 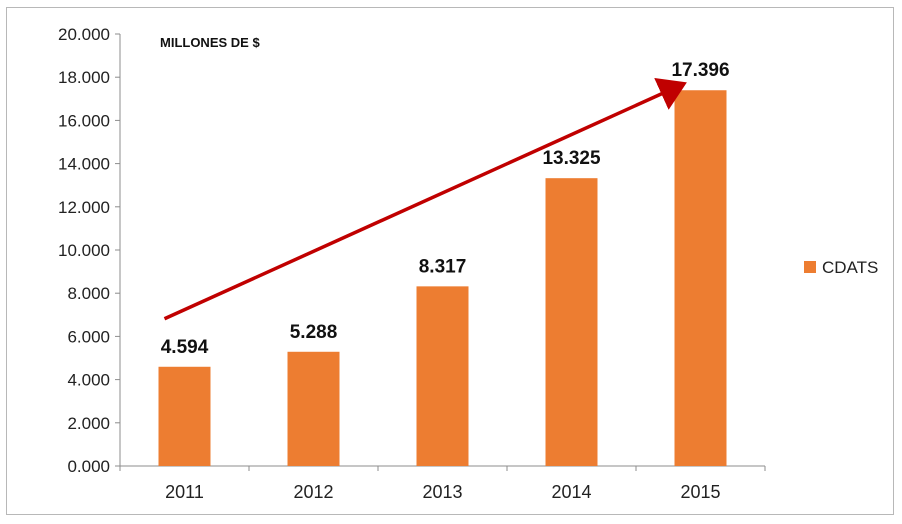 I want to click on y-tick-label: 4.000, so click(x=88, y=380).